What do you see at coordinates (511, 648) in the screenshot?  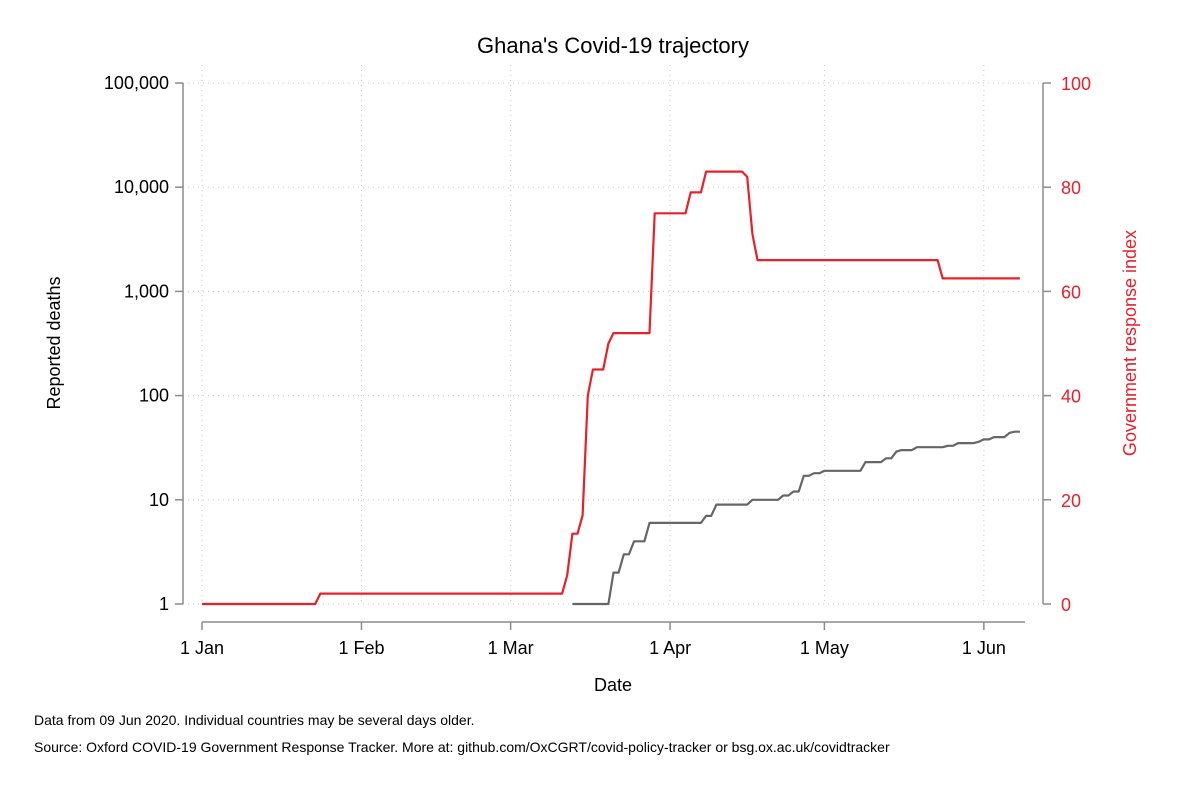 I see `x-tick-label: 1 Mar` at bounding box center [511, 648].